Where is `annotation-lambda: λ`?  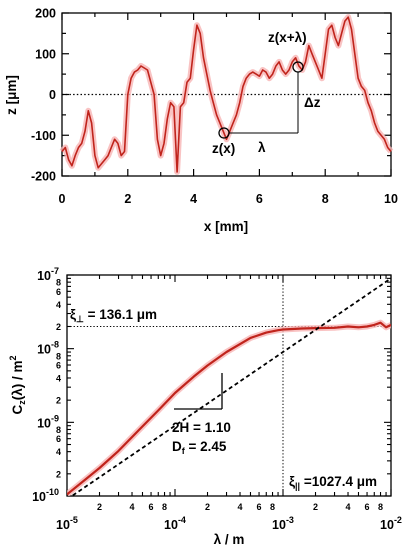 annotation-lambda: λ is located at coordinates (262, 147).